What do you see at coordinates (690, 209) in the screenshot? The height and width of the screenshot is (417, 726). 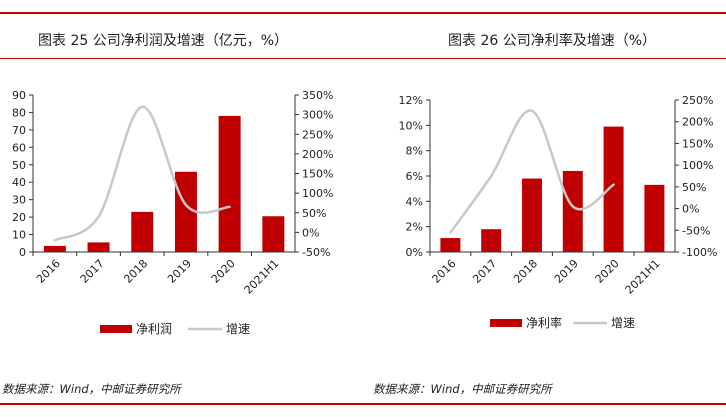 I see `c1-y2tick-label: 0%` at bounding box center [690, 209].